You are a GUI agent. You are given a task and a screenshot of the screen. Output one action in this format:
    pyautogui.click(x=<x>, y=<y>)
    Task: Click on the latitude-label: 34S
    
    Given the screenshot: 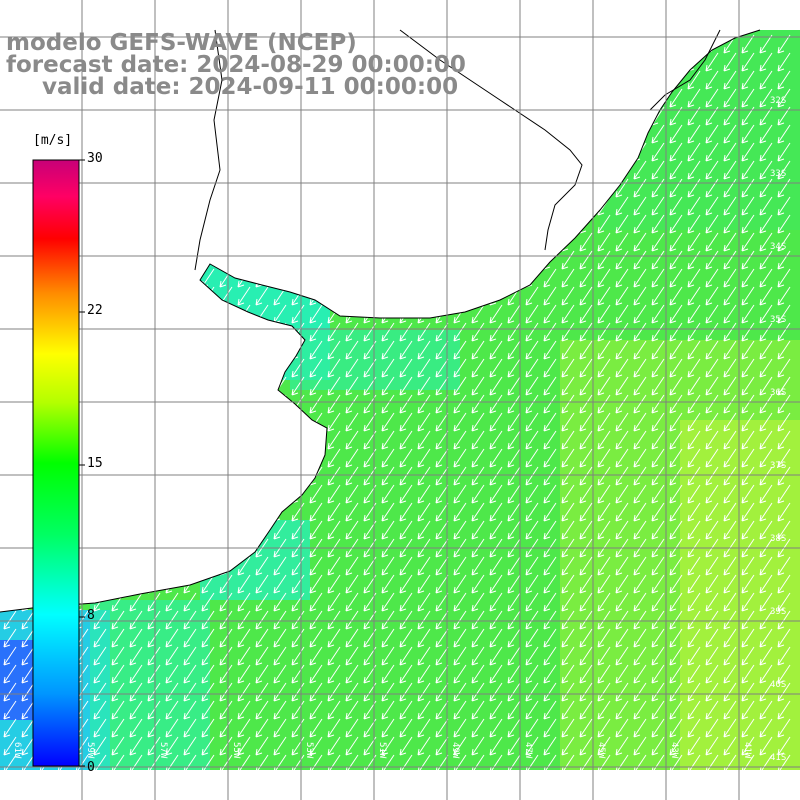 What is the action you would take?
    pyautogui.click(x=778, y=247)
    